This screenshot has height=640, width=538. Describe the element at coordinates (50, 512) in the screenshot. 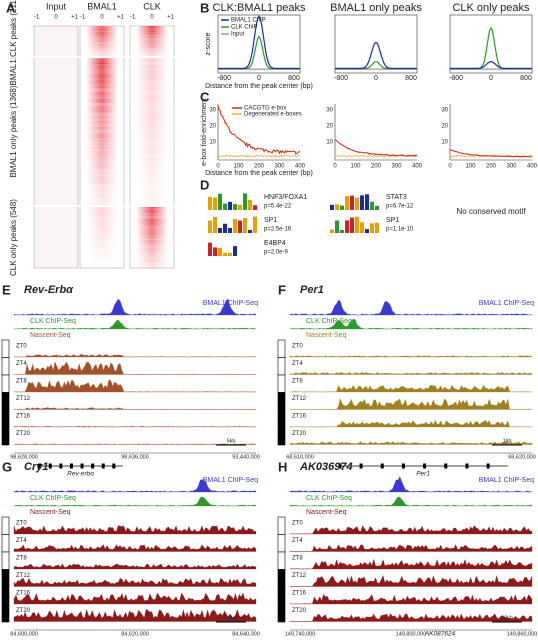

I see `track-label: Nascent-Seq` at that location.